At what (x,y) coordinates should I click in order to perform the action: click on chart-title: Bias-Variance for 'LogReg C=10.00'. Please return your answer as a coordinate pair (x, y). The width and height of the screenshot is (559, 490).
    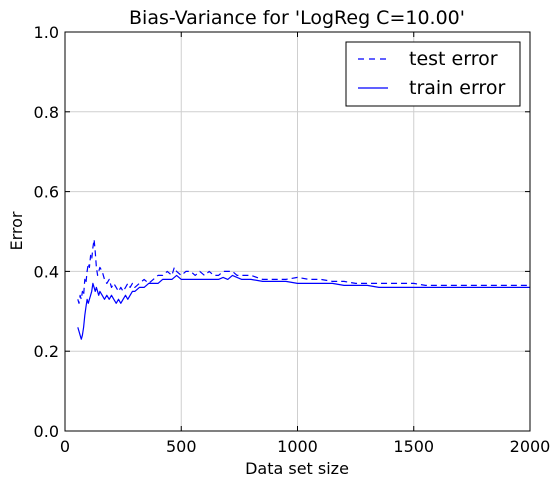
    Looking at the image, I should click on (297, 18).